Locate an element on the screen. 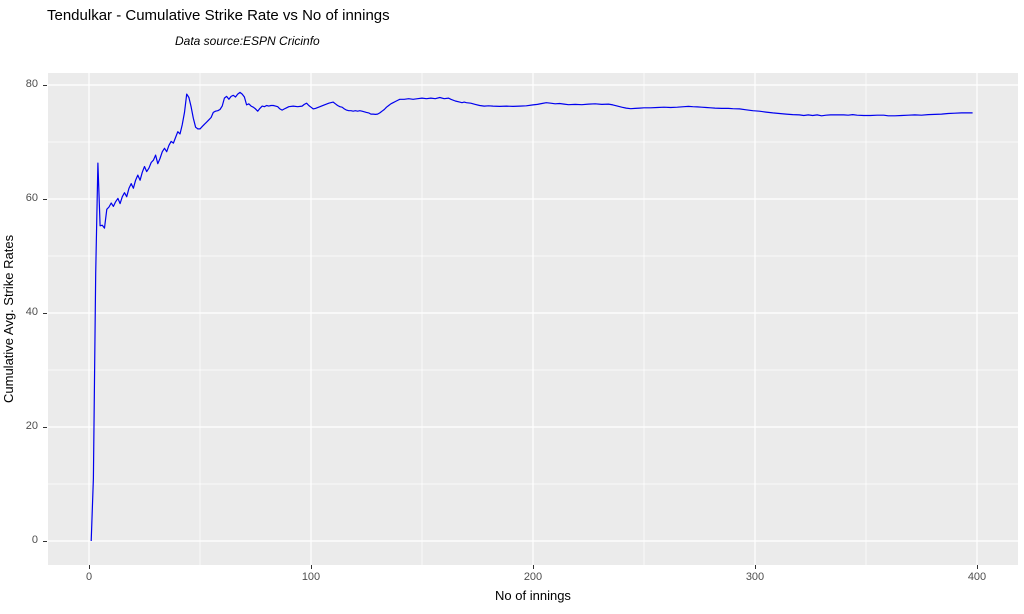  x-tick-label: 0 is located at coordinates (89, 577).